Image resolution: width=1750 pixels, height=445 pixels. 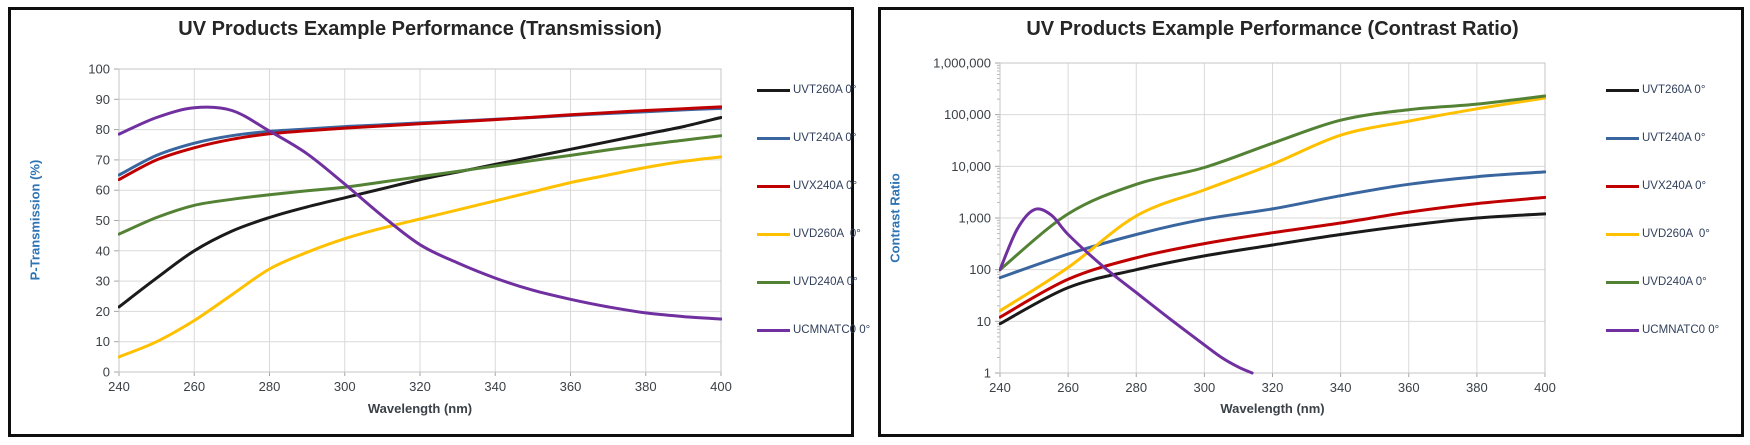 What do you see at coordinates (103, 159) in the screenshot?
I see `y-tick-label: 70` at bounding box center [103, 159].